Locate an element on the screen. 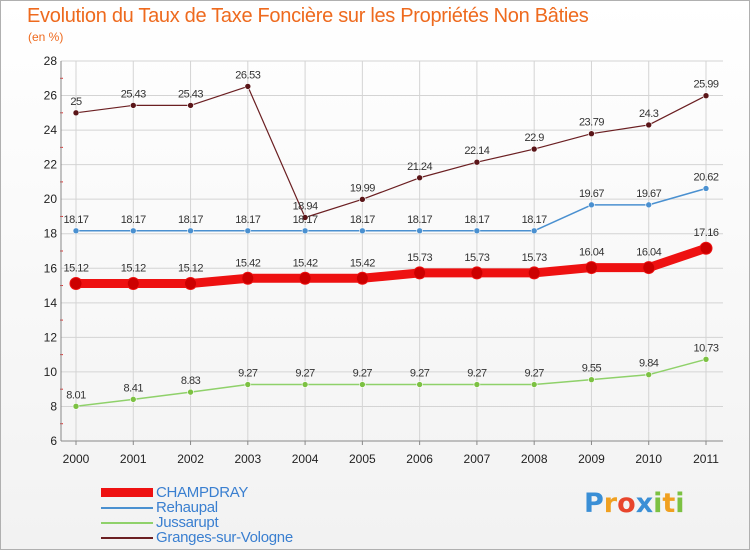 The width and height of the screenshot is (750, 550). legend-item-champdray: CHAMPDRAY is located at coordinates (197, 492).